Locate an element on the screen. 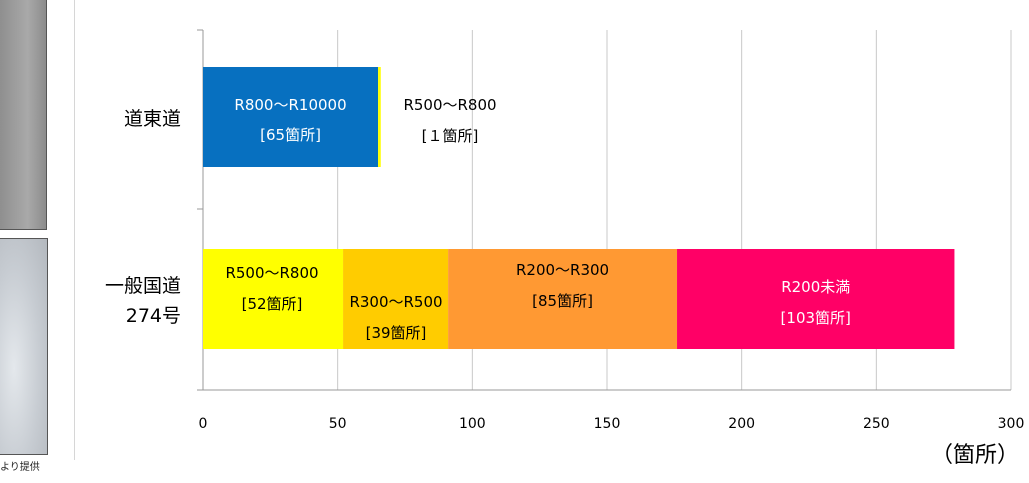  panel-divider is located at coordinates (74, 230).